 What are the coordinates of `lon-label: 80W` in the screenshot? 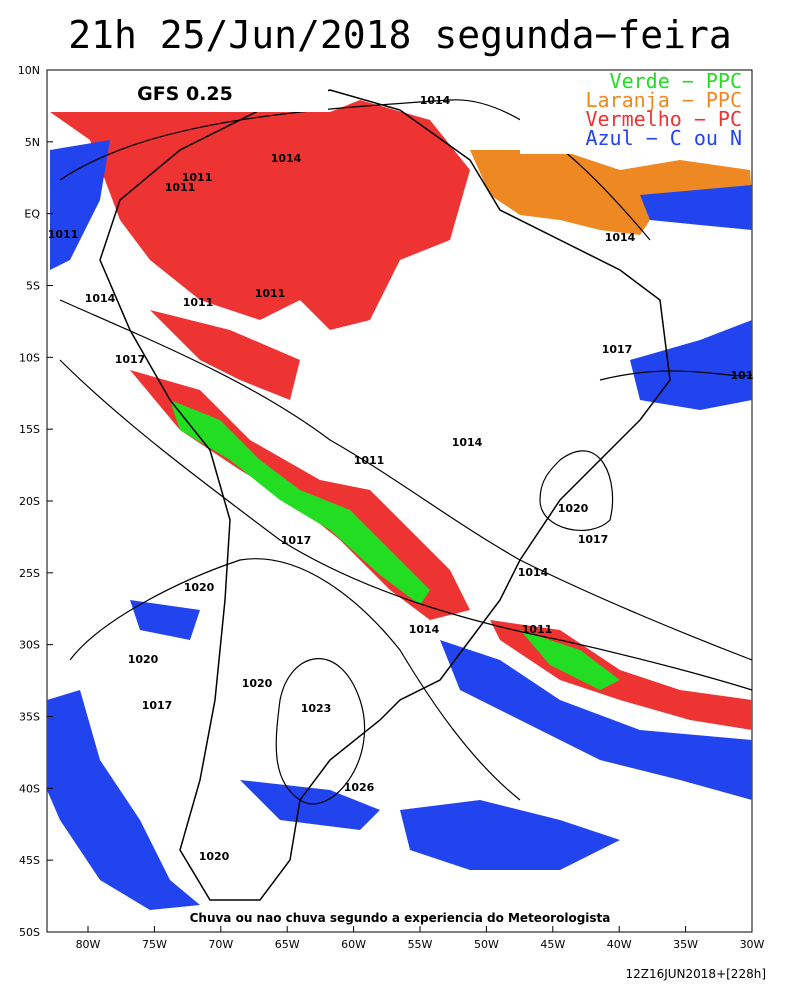 It's located at (88, 944).